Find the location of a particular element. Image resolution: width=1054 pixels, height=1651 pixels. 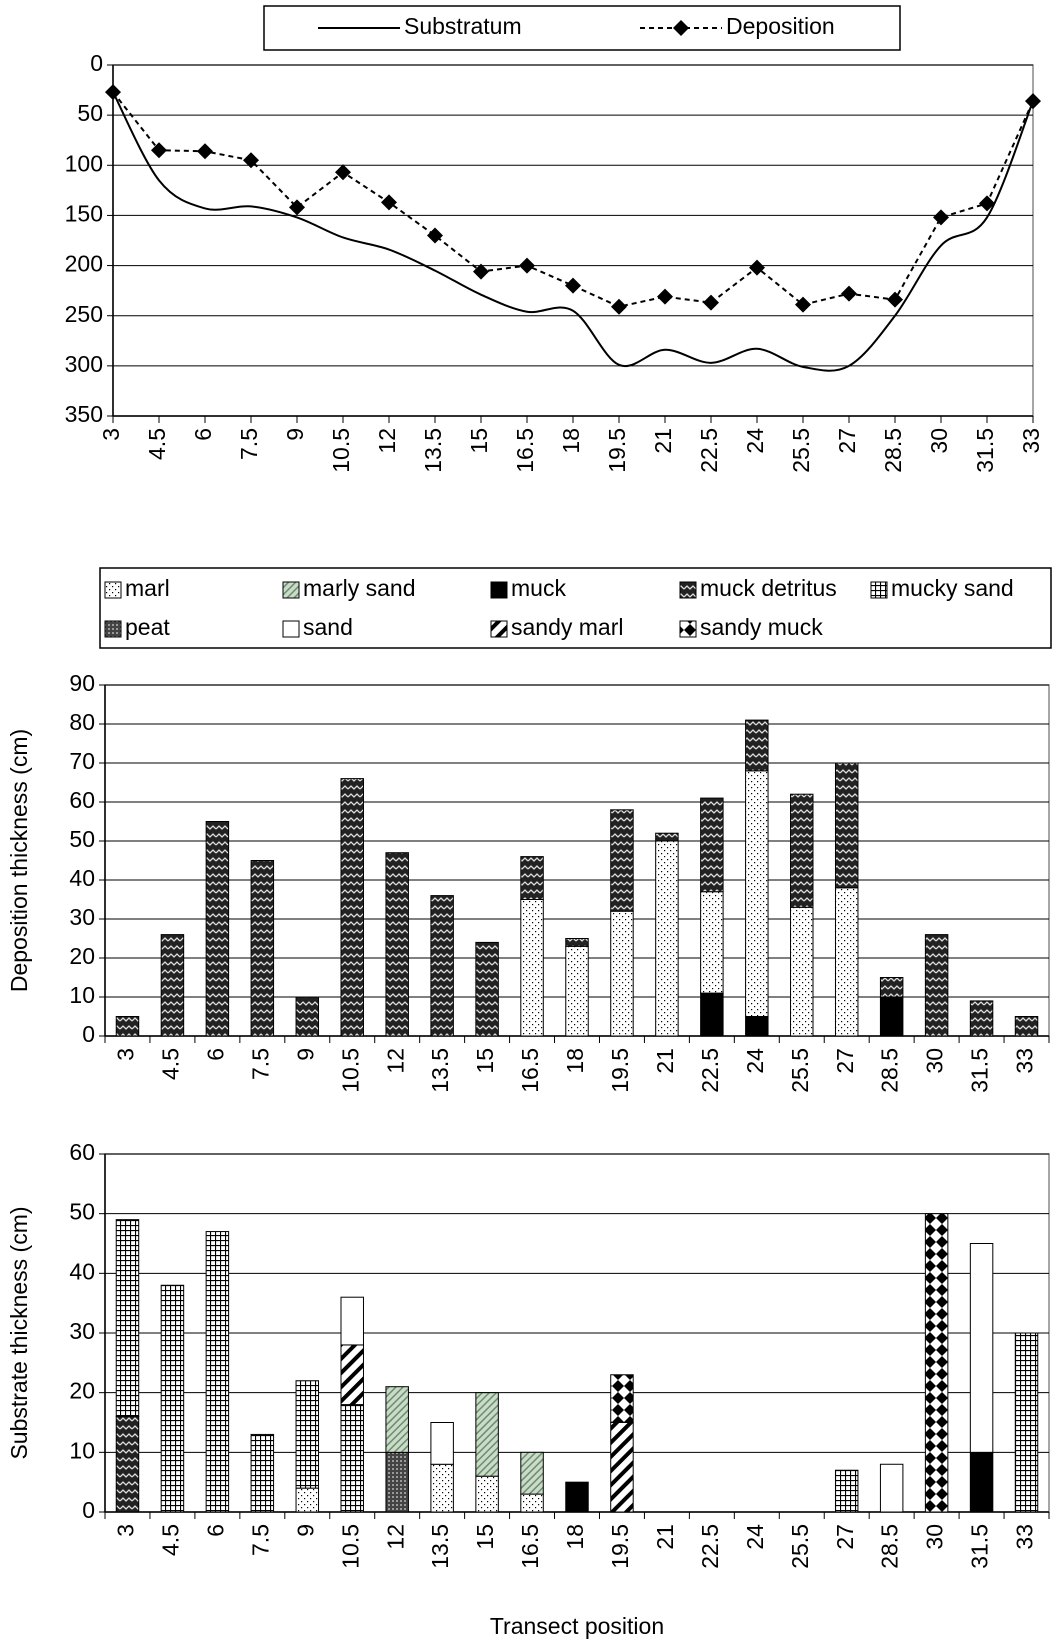

x-tick-label: 31.5 is located at coordinates (985, 450).